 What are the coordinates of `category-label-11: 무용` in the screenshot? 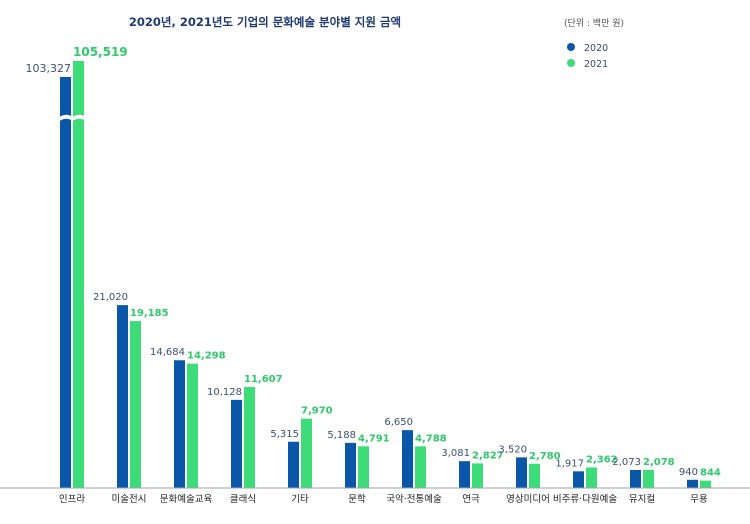 It's located at (699, 499).